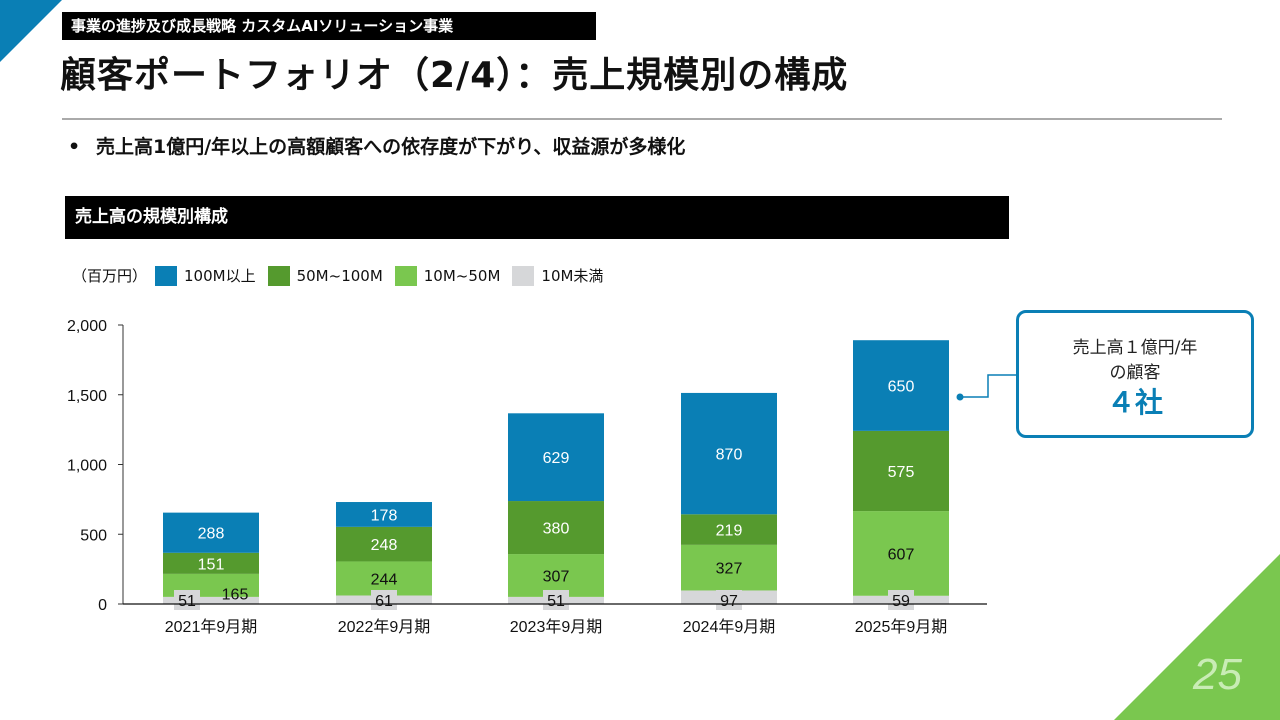 The height and width of the screenshot is (720, 1280). I want to click on data-label: 629, so click(556, 458).